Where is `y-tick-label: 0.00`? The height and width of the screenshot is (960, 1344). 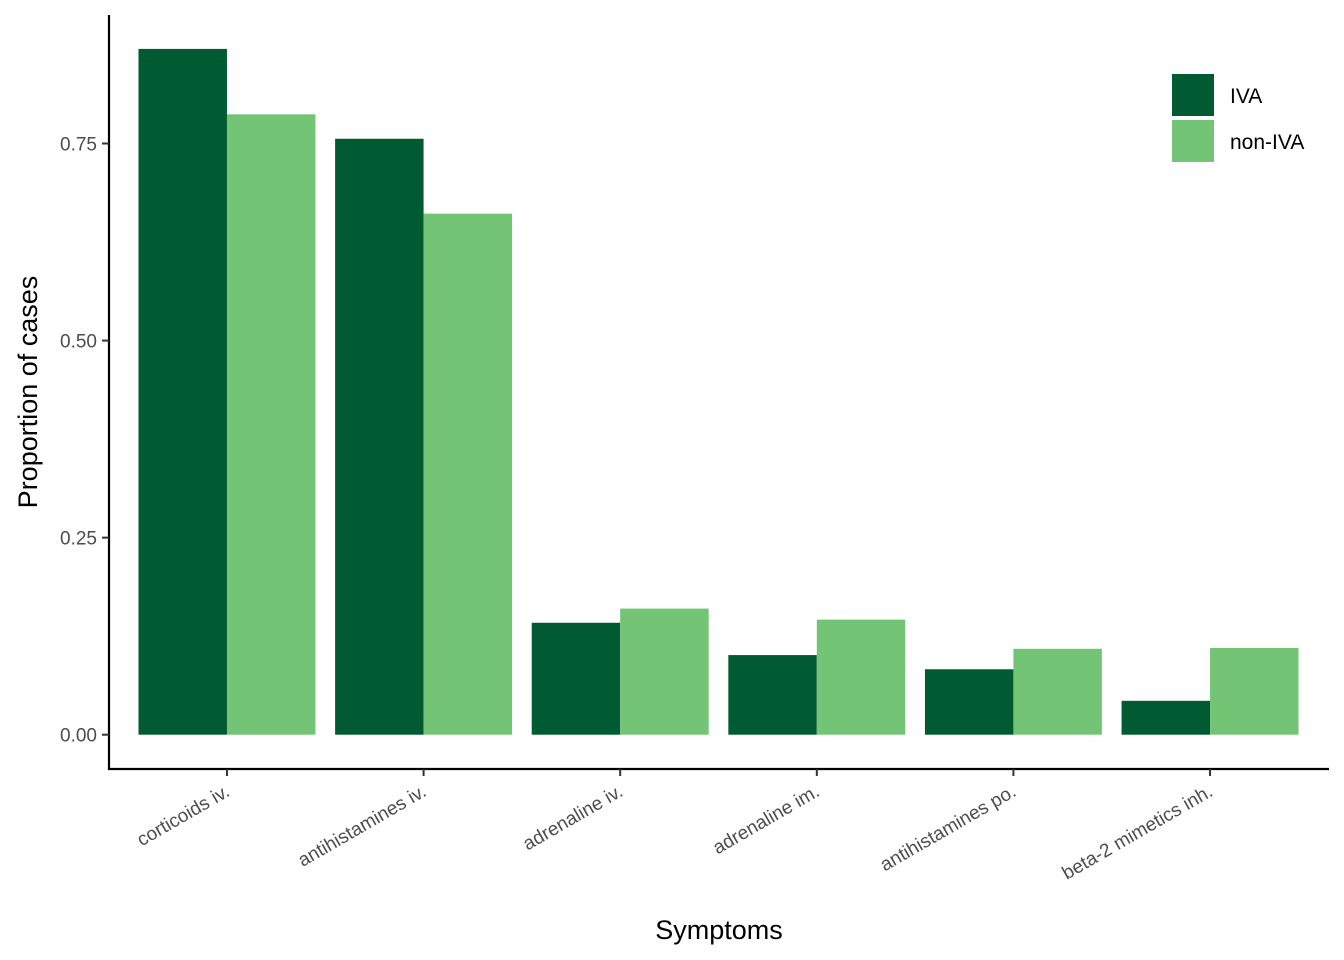
y-tick-label: 0.00 is located at coordinates (78, 736).